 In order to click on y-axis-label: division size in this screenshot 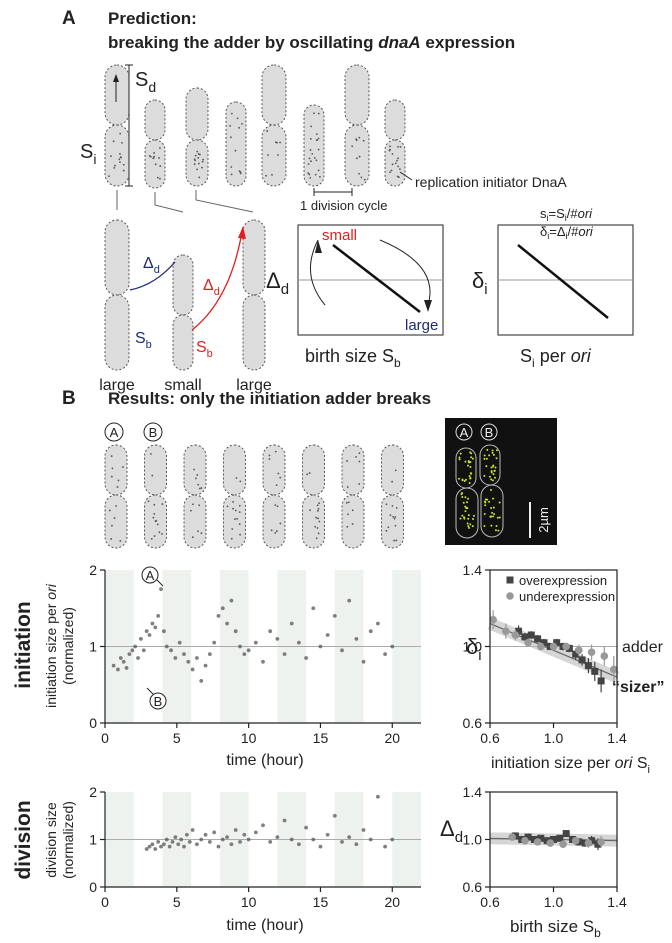, I will do `click(51, 840)`.